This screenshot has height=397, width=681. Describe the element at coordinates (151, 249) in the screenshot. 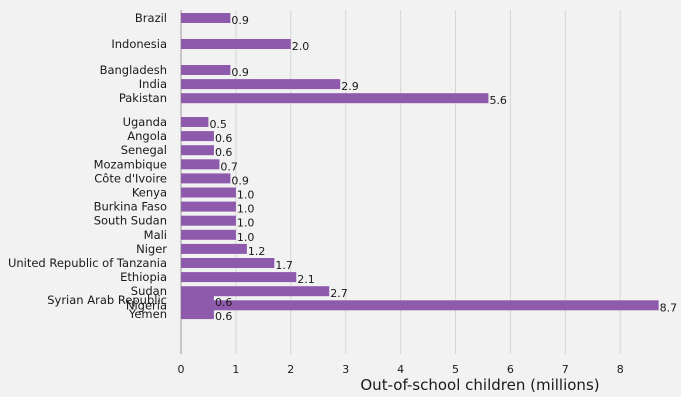

I see `category-label: Niger` at that location.